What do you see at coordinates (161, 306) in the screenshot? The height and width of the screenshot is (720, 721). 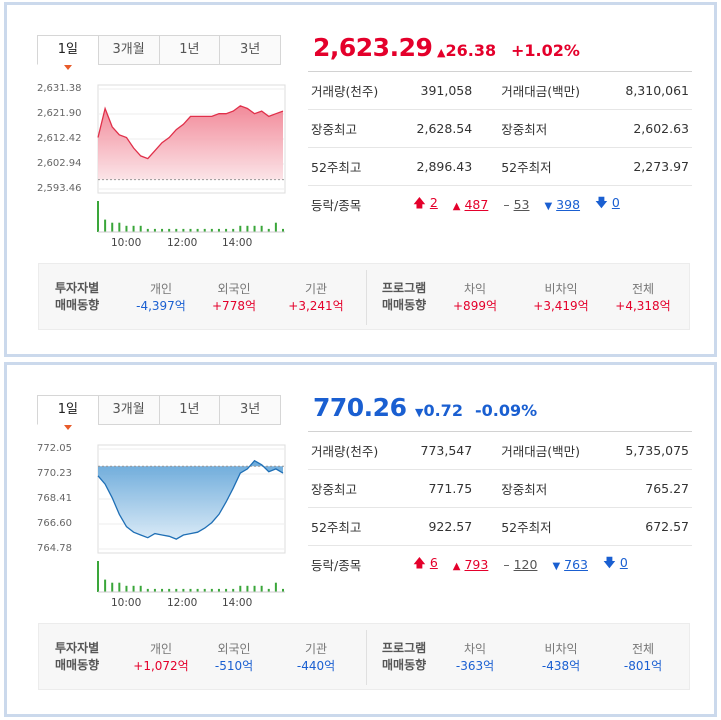 I see `investor-value: -4,397억` at bounding box center [161, 306].